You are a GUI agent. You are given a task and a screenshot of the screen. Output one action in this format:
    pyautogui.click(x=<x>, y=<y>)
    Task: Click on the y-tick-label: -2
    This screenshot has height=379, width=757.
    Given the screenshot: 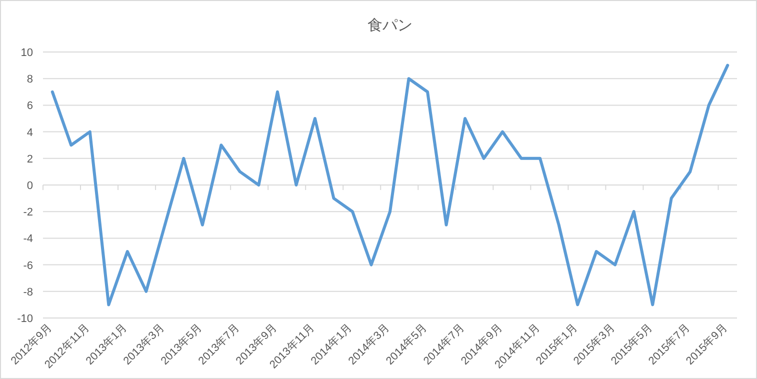 What is the action you would take?
    pyautogui.click(x=28, y=212)
    